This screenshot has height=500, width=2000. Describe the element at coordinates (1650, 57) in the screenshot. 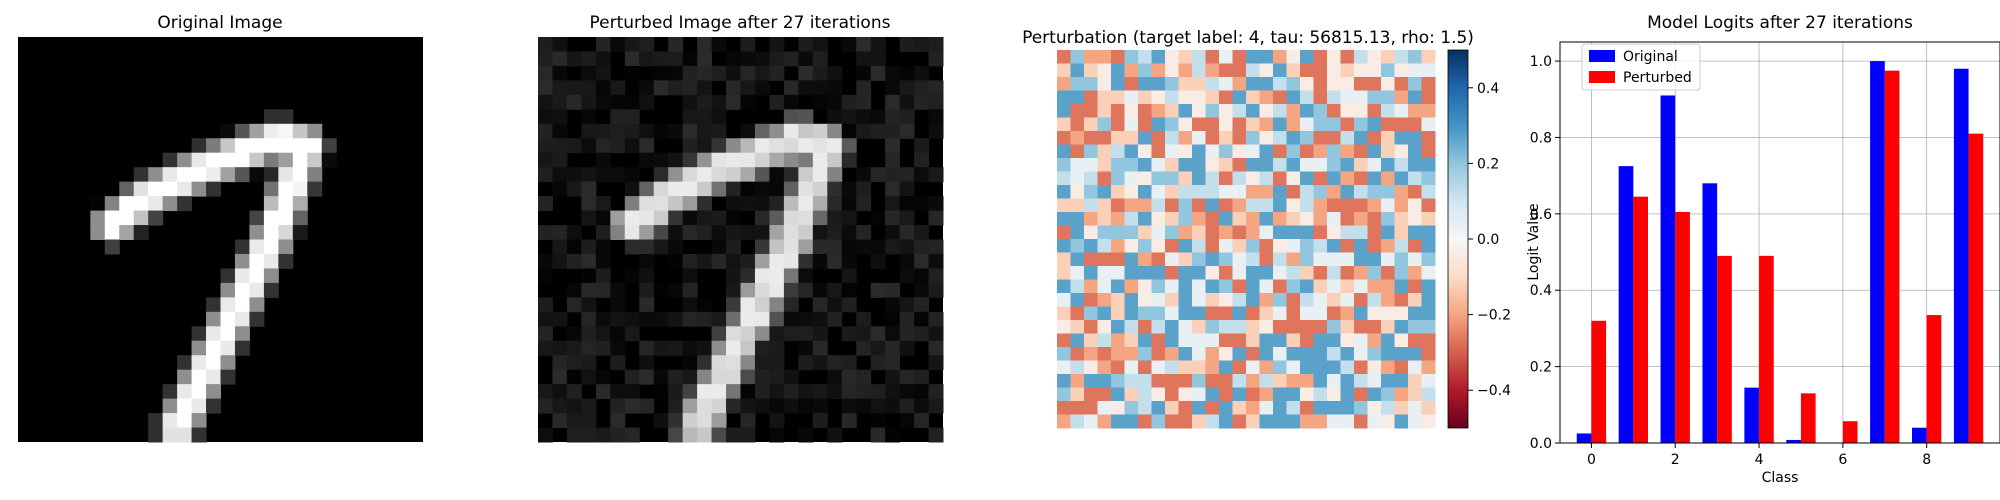

I see `legend-label-original: Original` at that location.